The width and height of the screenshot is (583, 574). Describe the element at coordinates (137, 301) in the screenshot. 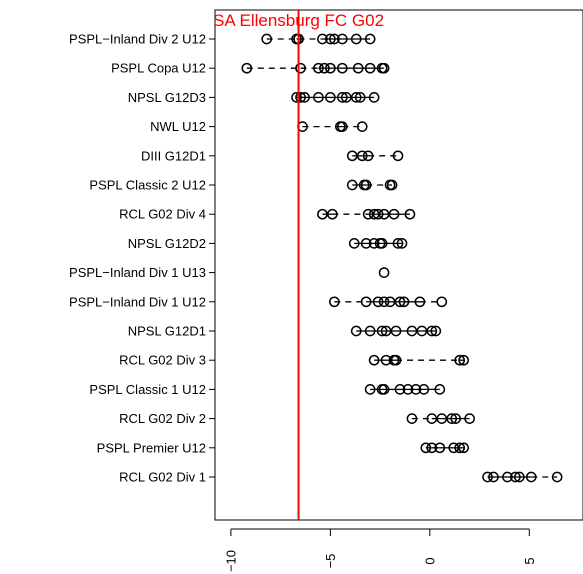

I see `category-label: PSPL−Inland Div 1 U12` at that location.